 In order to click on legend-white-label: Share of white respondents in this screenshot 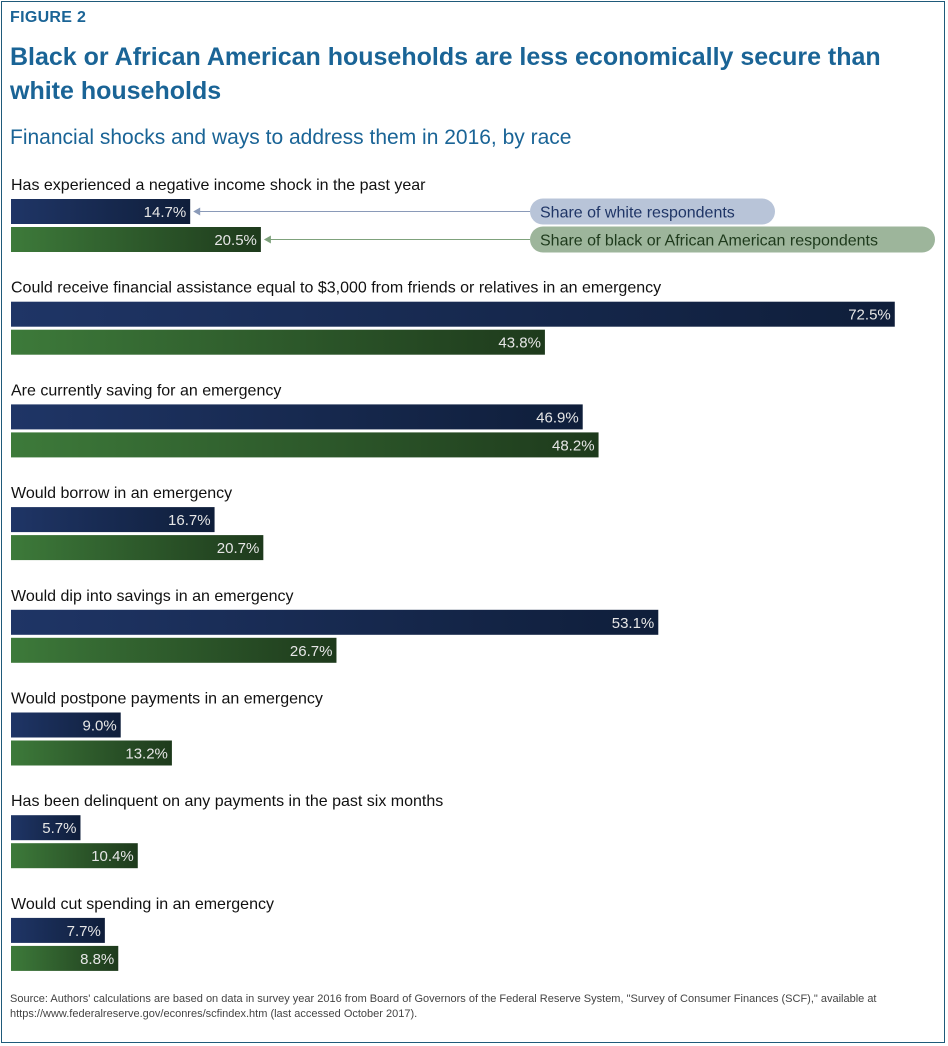, I will do `click(637, 213)`.